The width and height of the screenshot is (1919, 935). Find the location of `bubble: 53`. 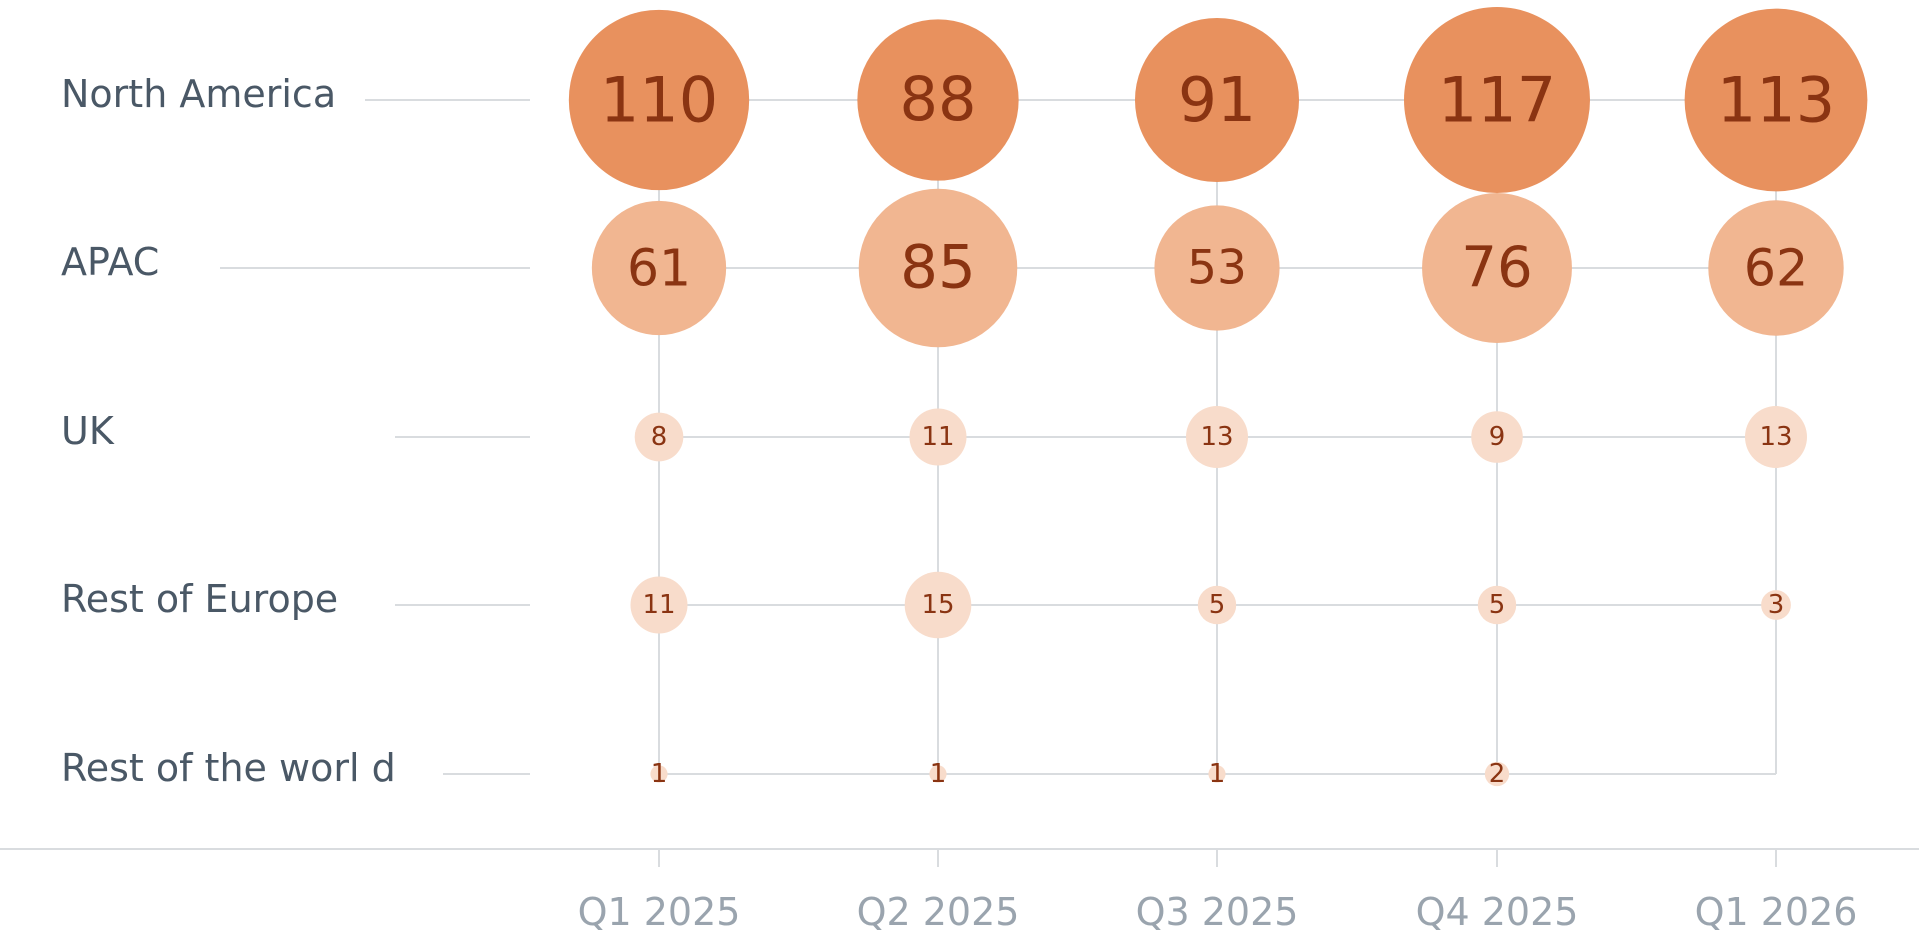

bubble: 53 is located at coordinates (1217, 268).